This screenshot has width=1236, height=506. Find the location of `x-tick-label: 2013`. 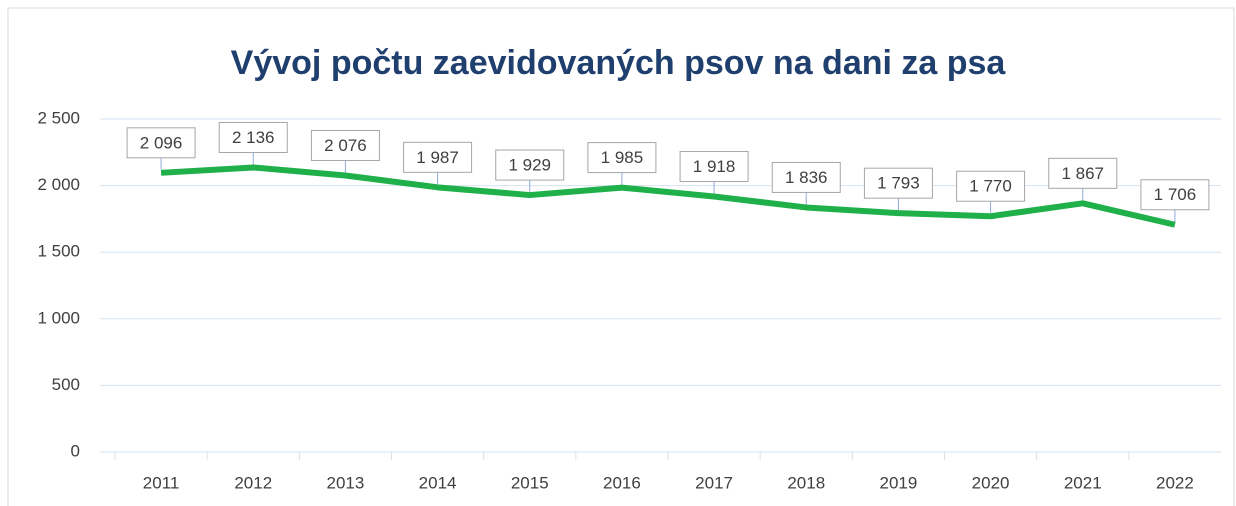

x-tick-label: 2013 is located at coordinates (346, 482).